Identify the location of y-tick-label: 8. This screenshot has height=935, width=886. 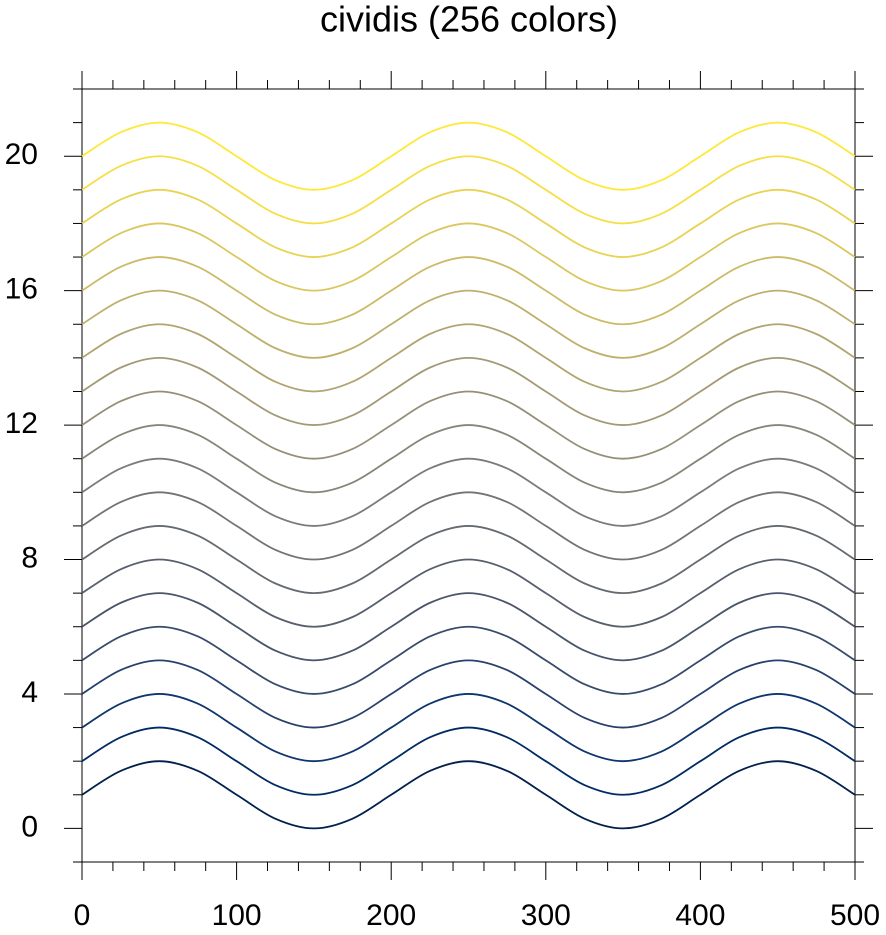
(29, 557).